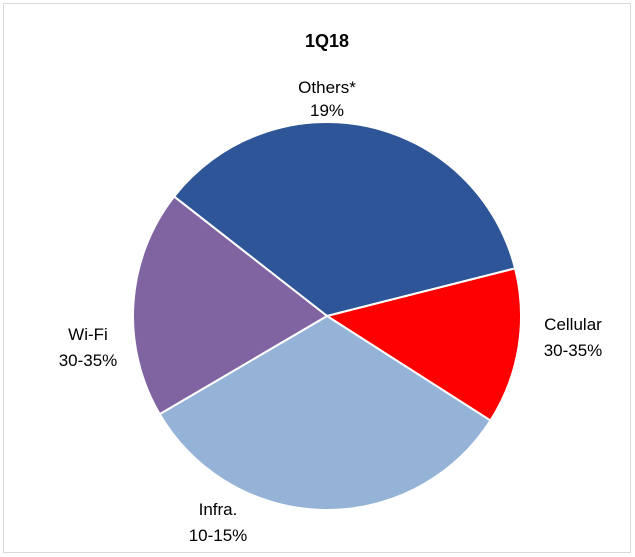  Describe the element at coordinates (218, 509) in the screenshot. I see `slice-label-infra-name: Infra.` at that location.